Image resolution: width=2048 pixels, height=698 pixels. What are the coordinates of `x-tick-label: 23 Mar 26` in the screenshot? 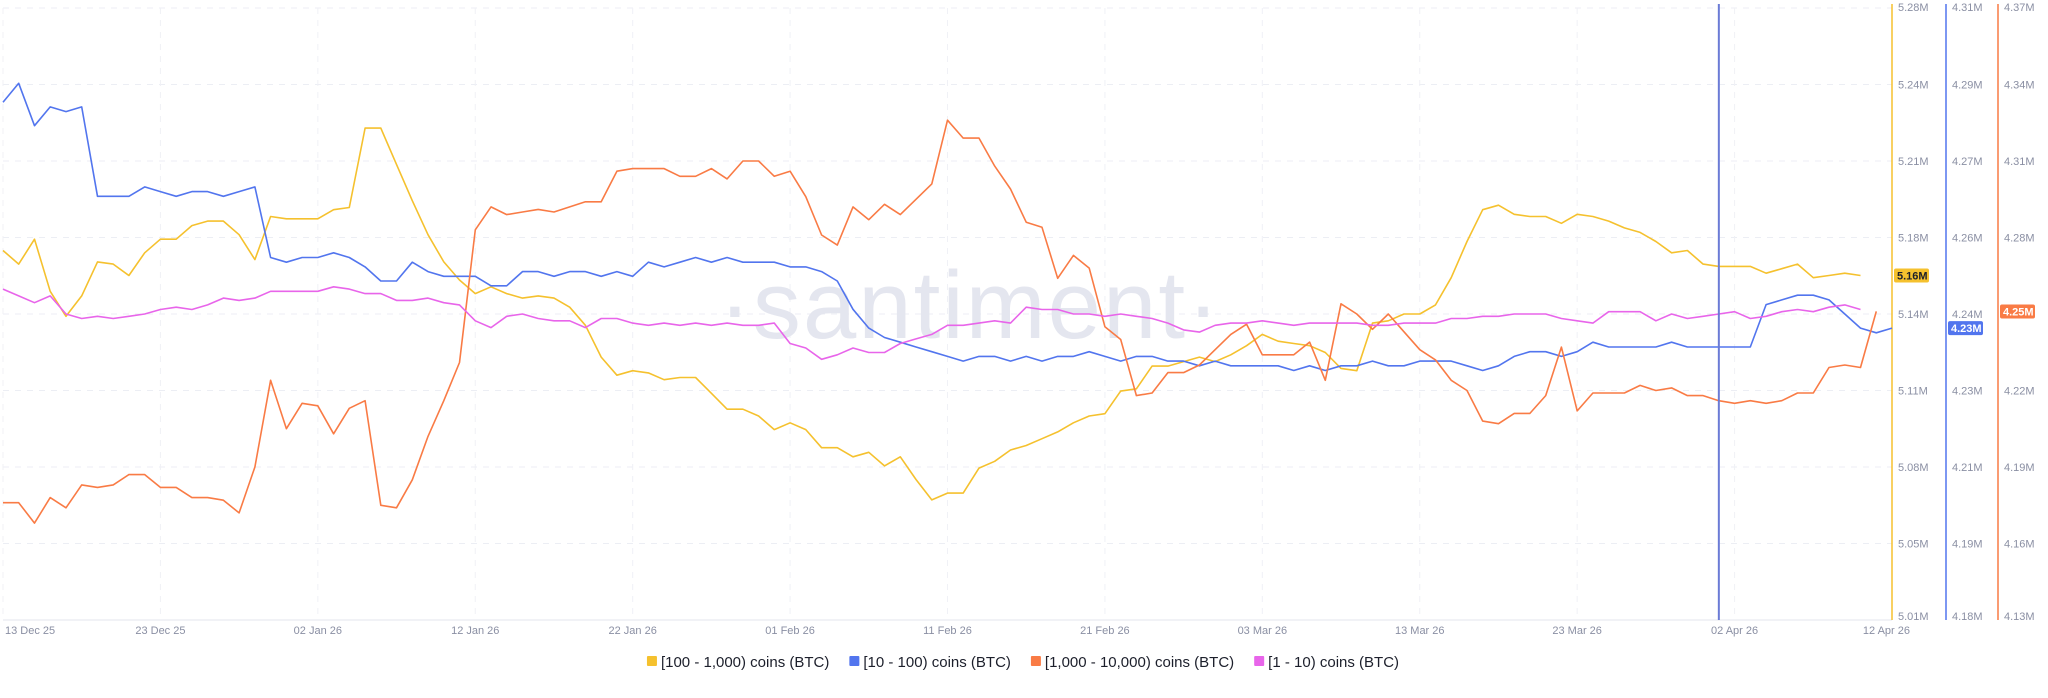 It's located at (1577, 631).